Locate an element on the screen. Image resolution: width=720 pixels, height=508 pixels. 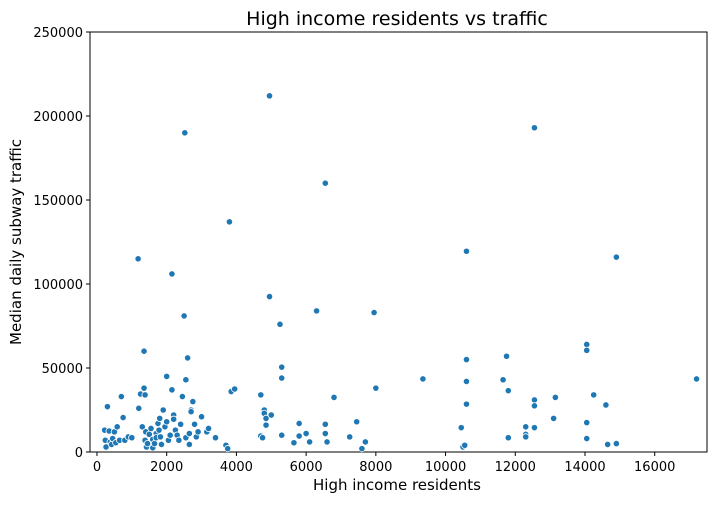
x-tick-label: 10000 is located at coordinates (445, 467).